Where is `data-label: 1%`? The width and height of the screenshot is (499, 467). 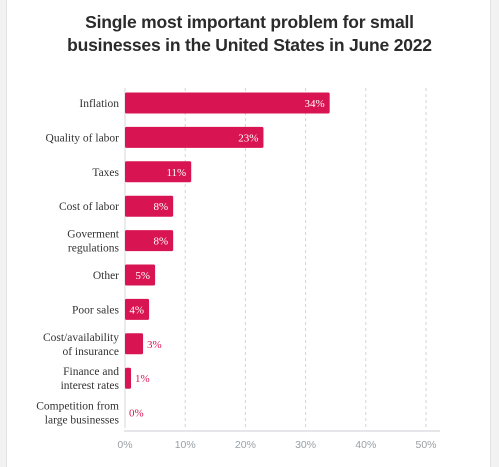
data-label: 1% is located at coordinates (142, 379).